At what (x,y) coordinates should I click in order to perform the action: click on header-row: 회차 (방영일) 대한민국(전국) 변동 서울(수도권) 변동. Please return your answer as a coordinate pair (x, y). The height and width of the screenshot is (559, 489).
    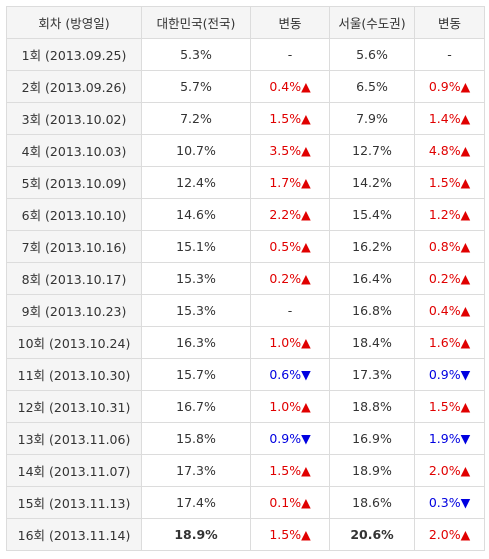
    Looking at the image, I should click on (245, 22).